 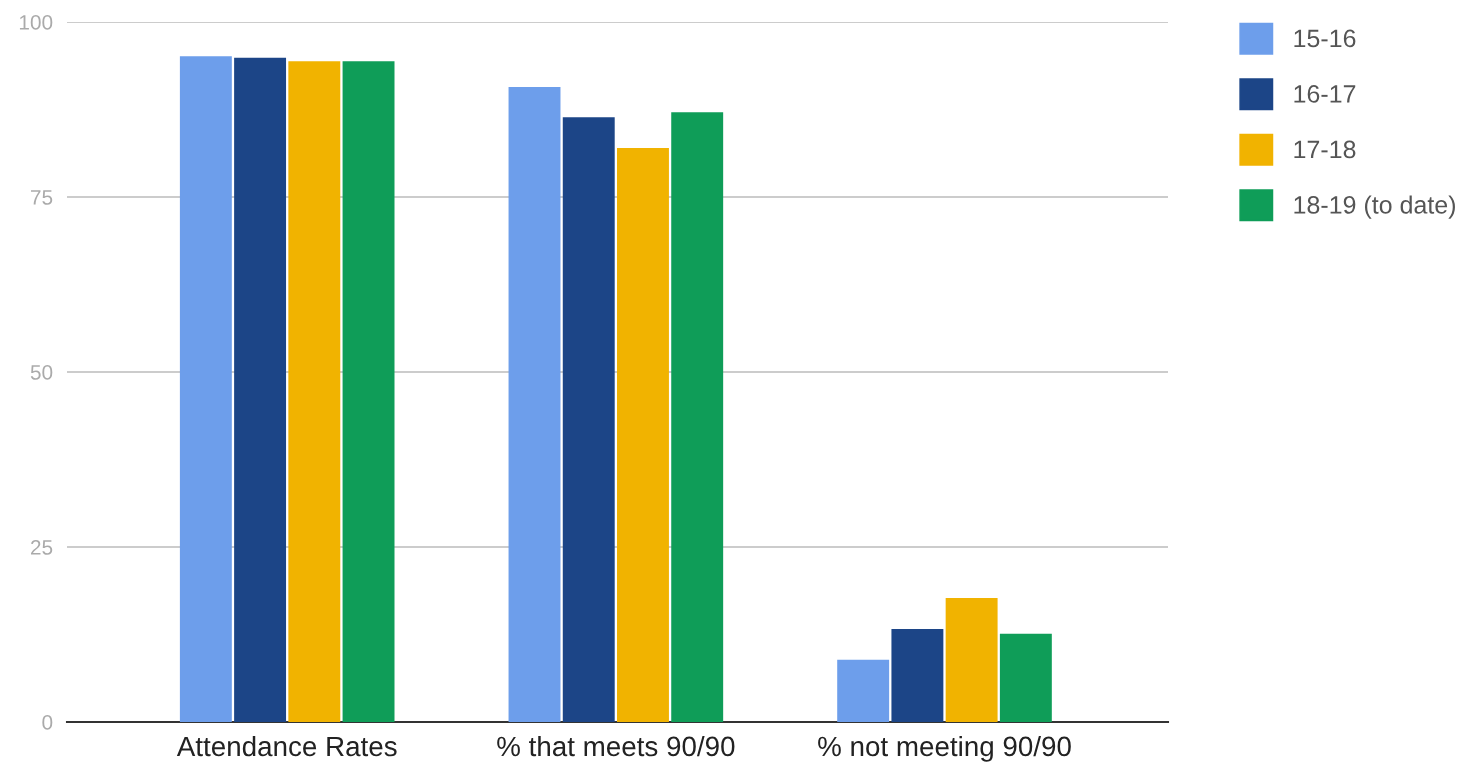 I want to click on y-tick-label: 100, so click(x=36, y=22).